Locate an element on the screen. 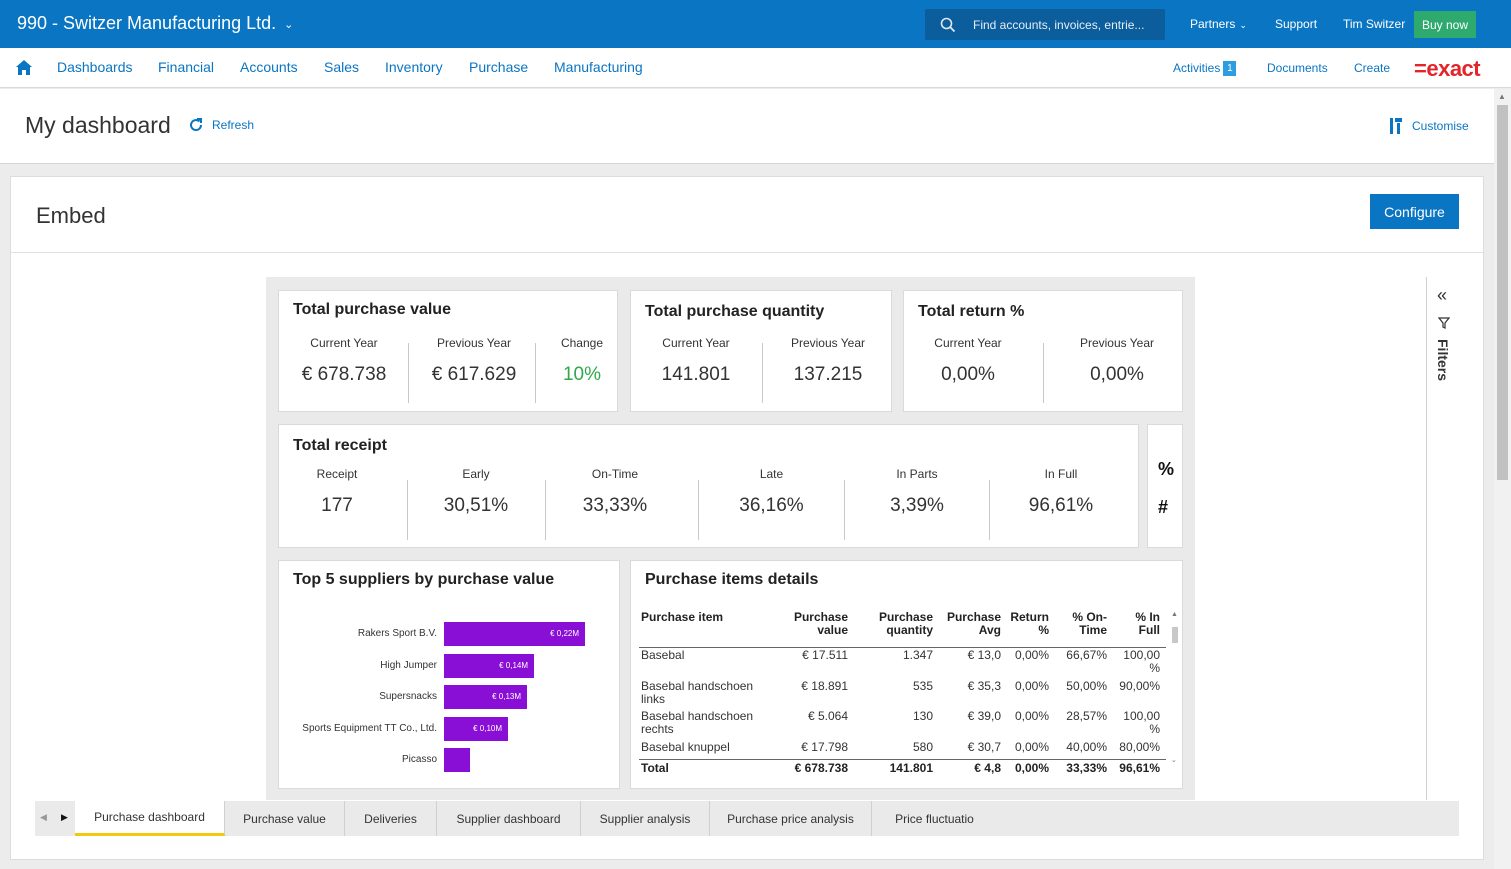  bar-value-label: € 0,13M is located at coordinates (506, 696).